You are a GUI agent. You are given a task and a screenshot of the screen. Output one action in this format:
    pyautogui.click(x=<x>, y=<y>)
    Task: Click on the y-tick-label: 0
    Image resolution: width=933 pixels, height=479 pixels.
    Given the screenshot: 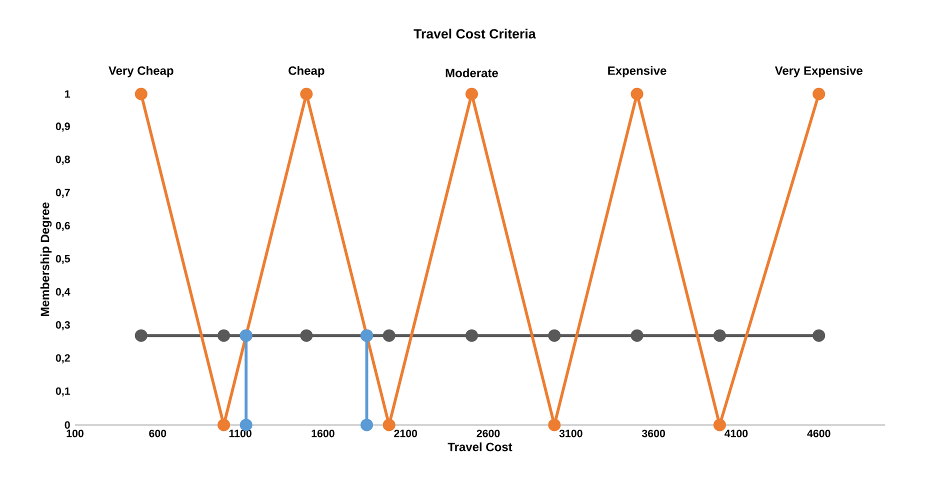 What is the action you would take?
    pyautogui.click(x=67, y=425)
    